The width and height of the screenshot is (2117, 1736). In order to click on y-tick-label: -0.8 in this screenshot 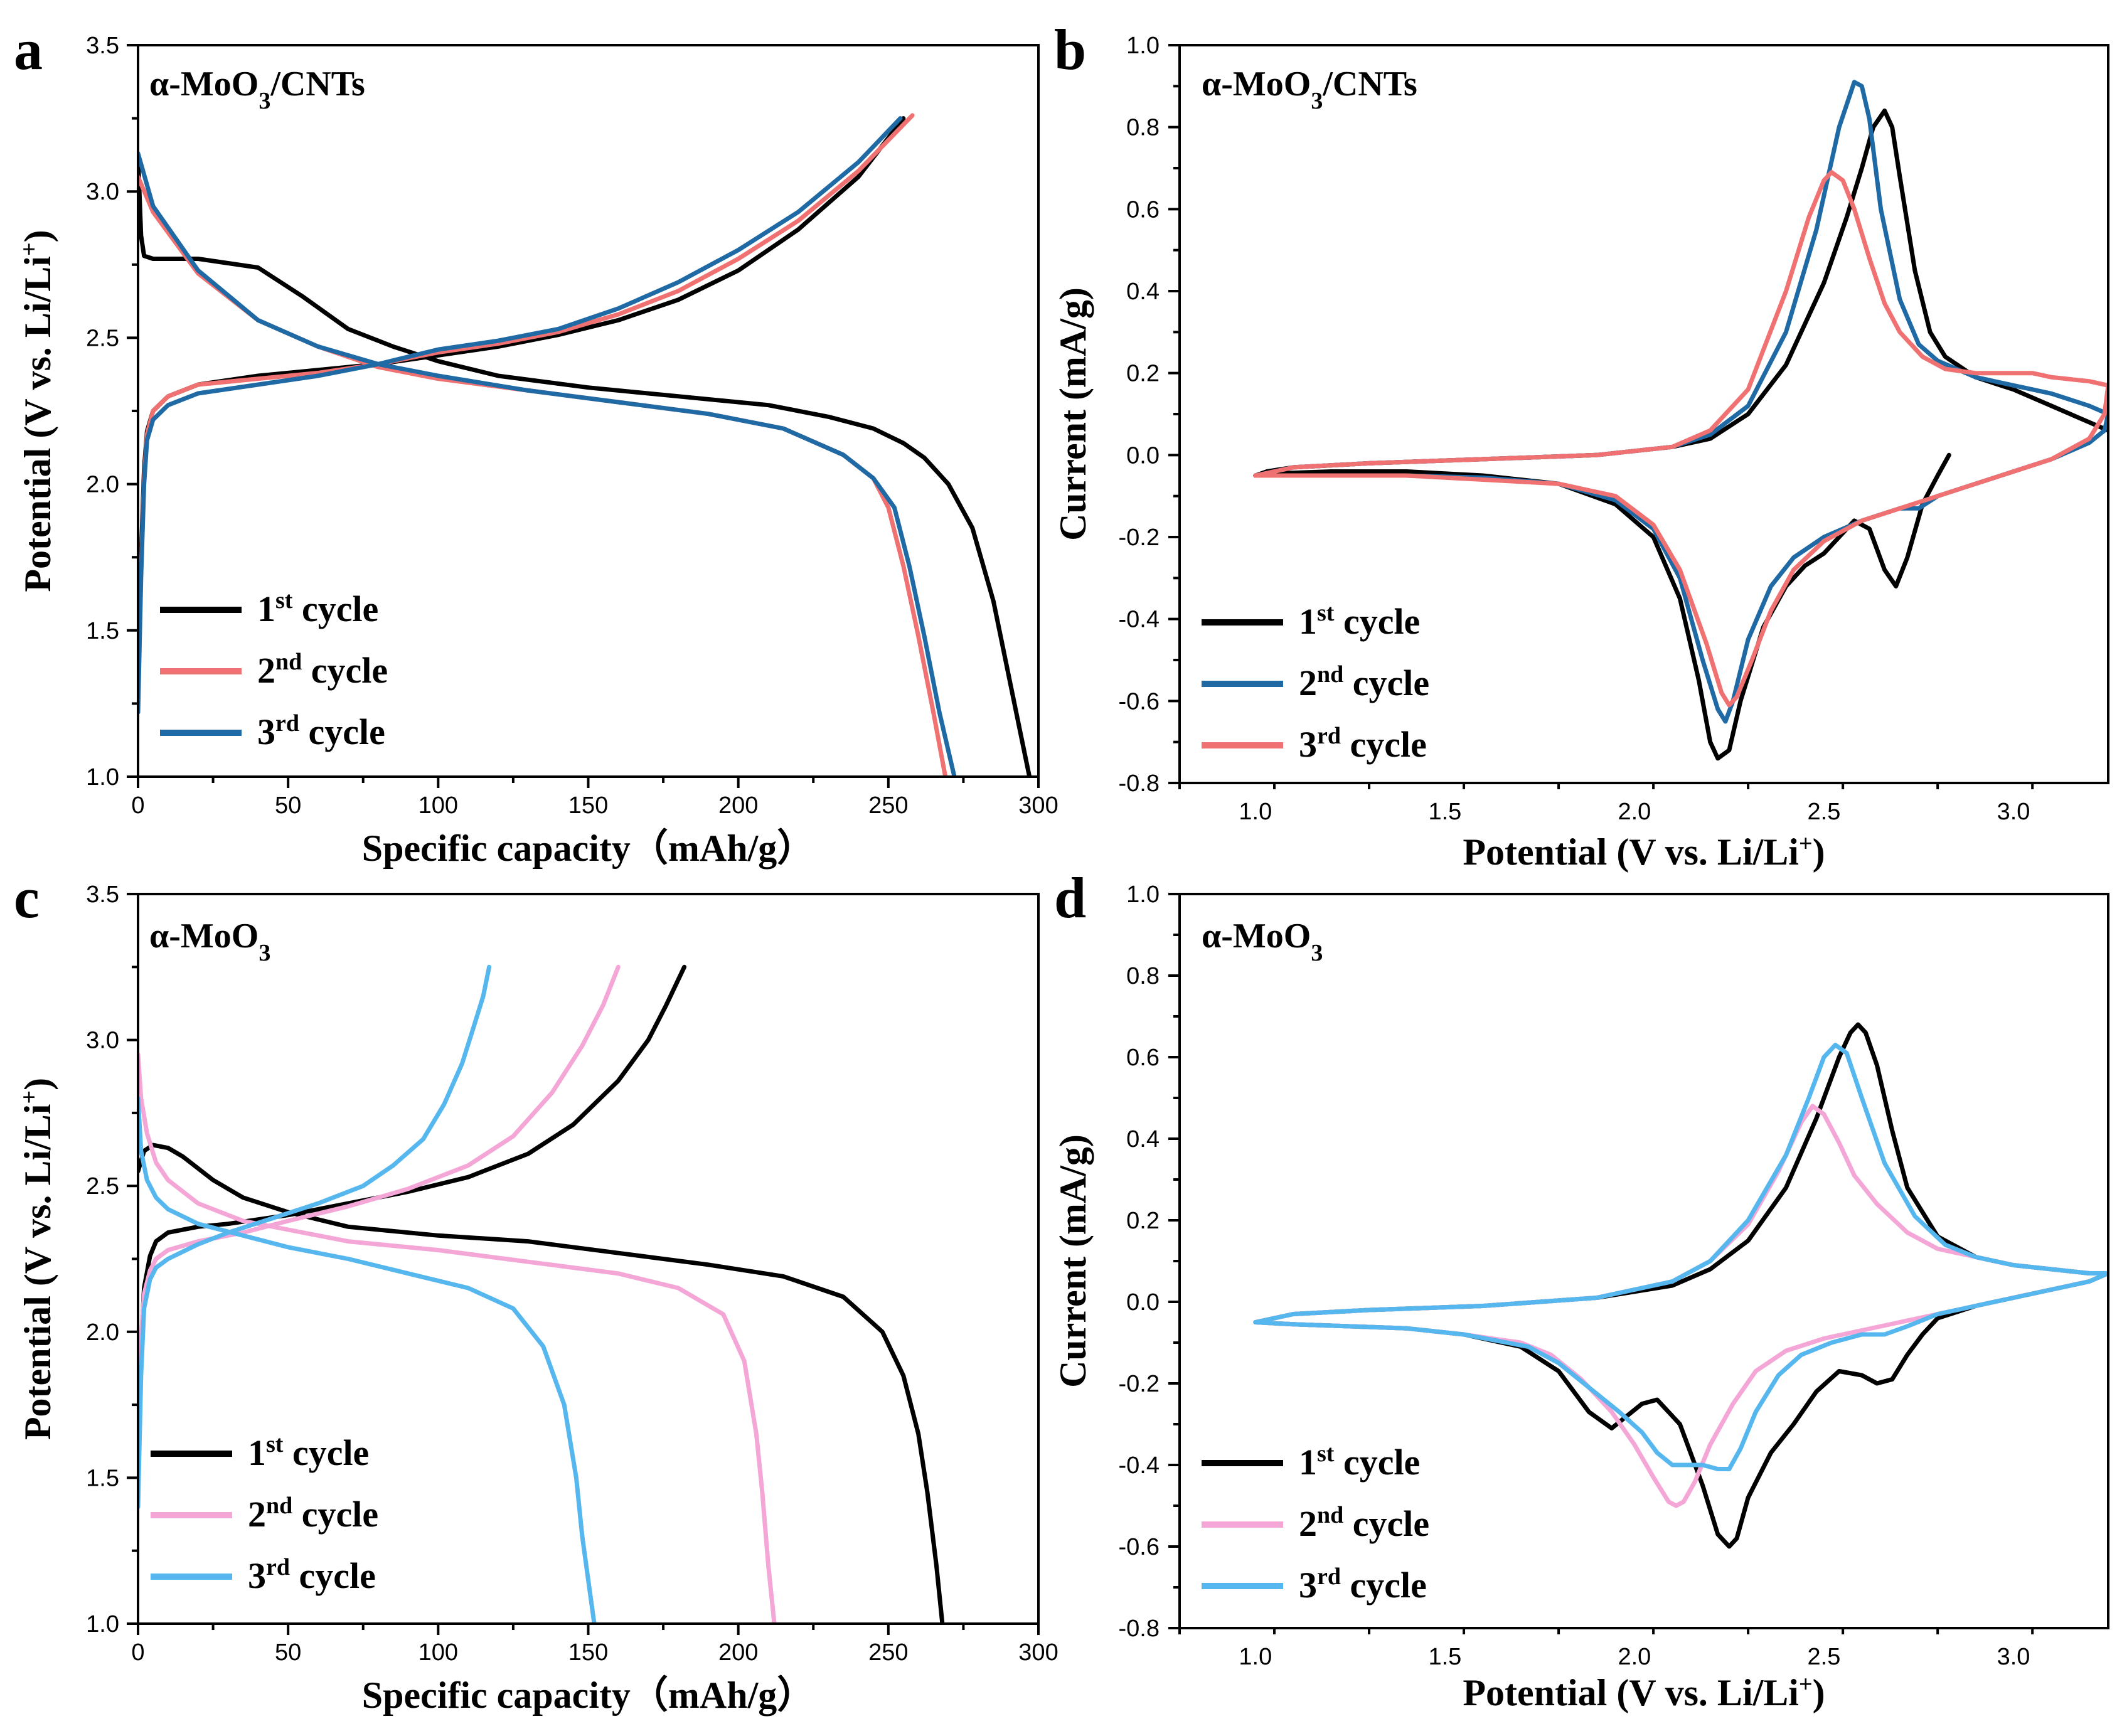, I will do `click(1140, 783)`.